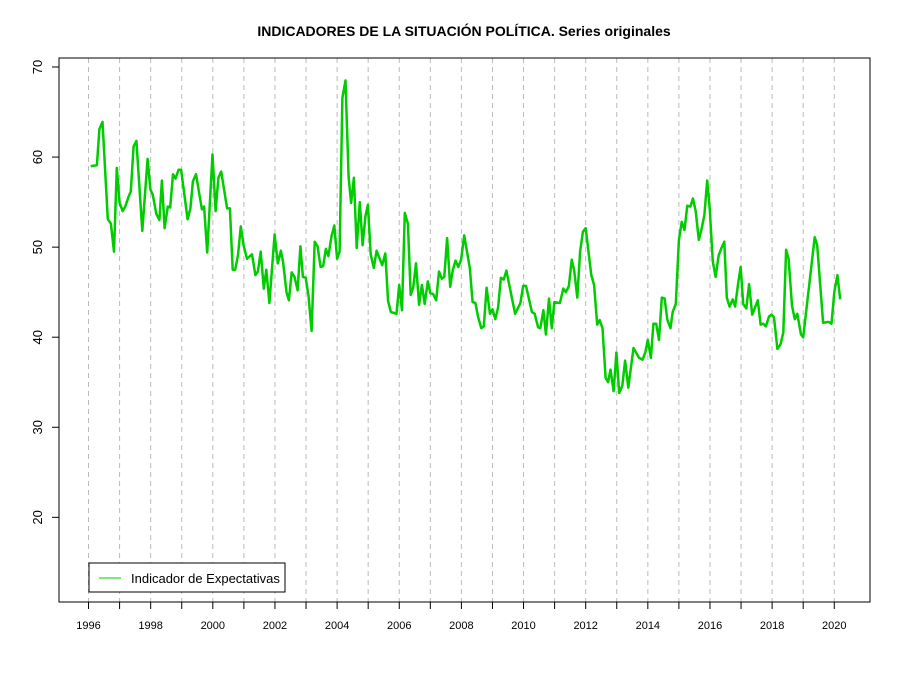 Image resolution: width=900 pixels, height=675 pixels. Describe the element at coordinates (205, 578) in the screenshot. I see `legend-label: Indicador de Expectativas` at that location.